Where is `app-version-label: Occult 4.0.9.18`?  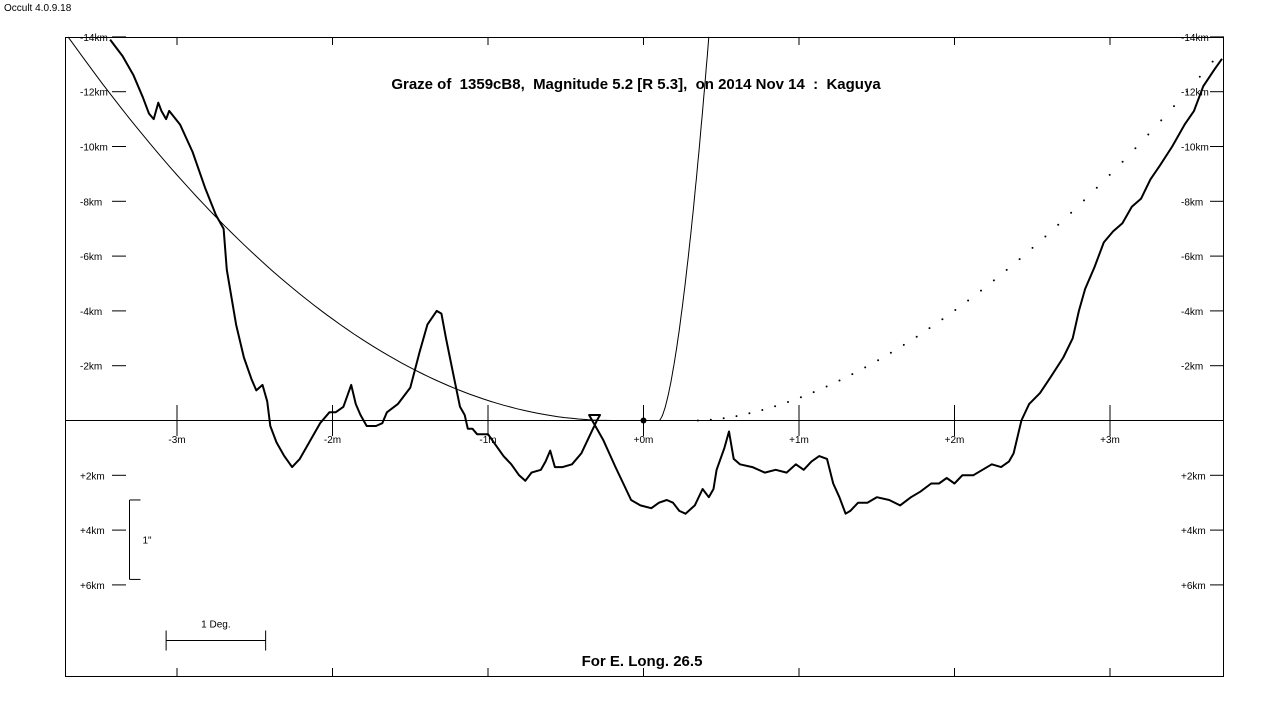 app-version-label: Occult 4.0.9.18 is located at coordinates (38, 8).